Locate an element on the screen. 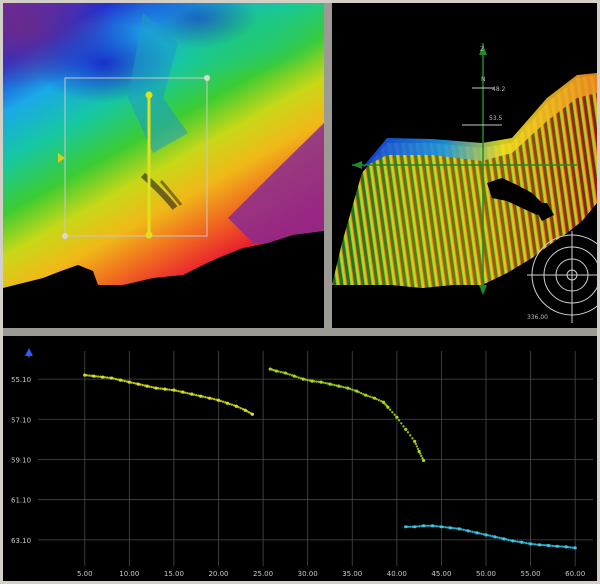  vertical-splitter is located at coordinates (328, 165).